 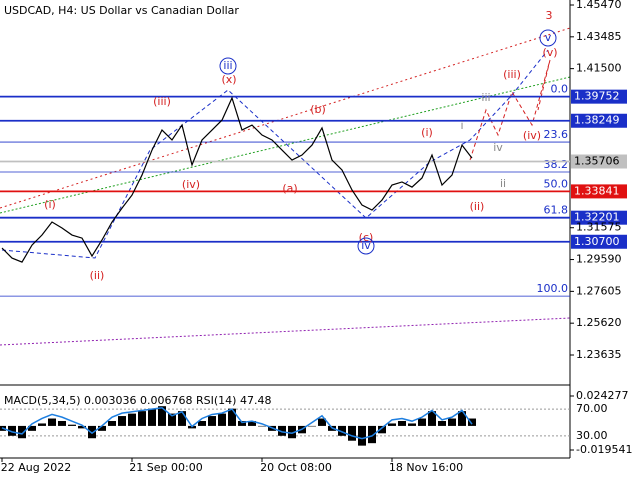 I want to click on y-tick-label: 1.31575, so click(x=599, y=227).